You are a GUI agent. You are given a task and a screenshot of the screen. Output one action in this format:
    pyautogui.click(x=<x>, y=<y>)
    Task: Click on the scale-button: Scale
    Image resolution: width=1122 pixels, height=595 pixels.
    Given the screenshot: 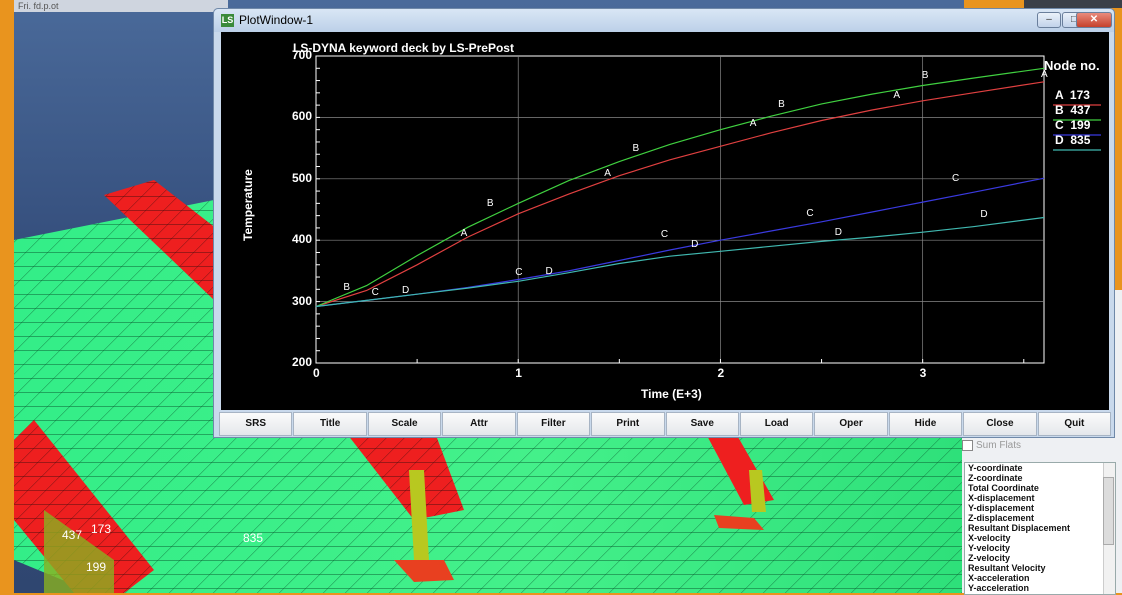 What is the action you would take?
    pyautogui.click(x=404, y=424)
    